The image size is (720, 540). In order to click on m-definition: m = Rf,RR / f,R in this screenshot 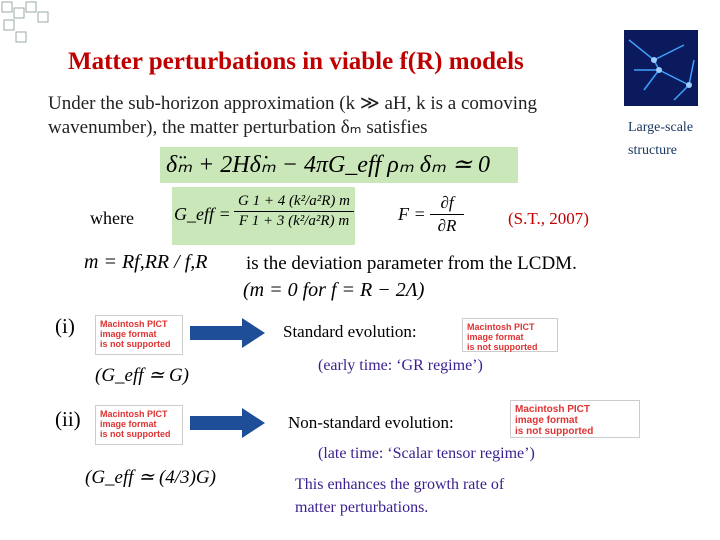, I will do `click(146, 262)`.